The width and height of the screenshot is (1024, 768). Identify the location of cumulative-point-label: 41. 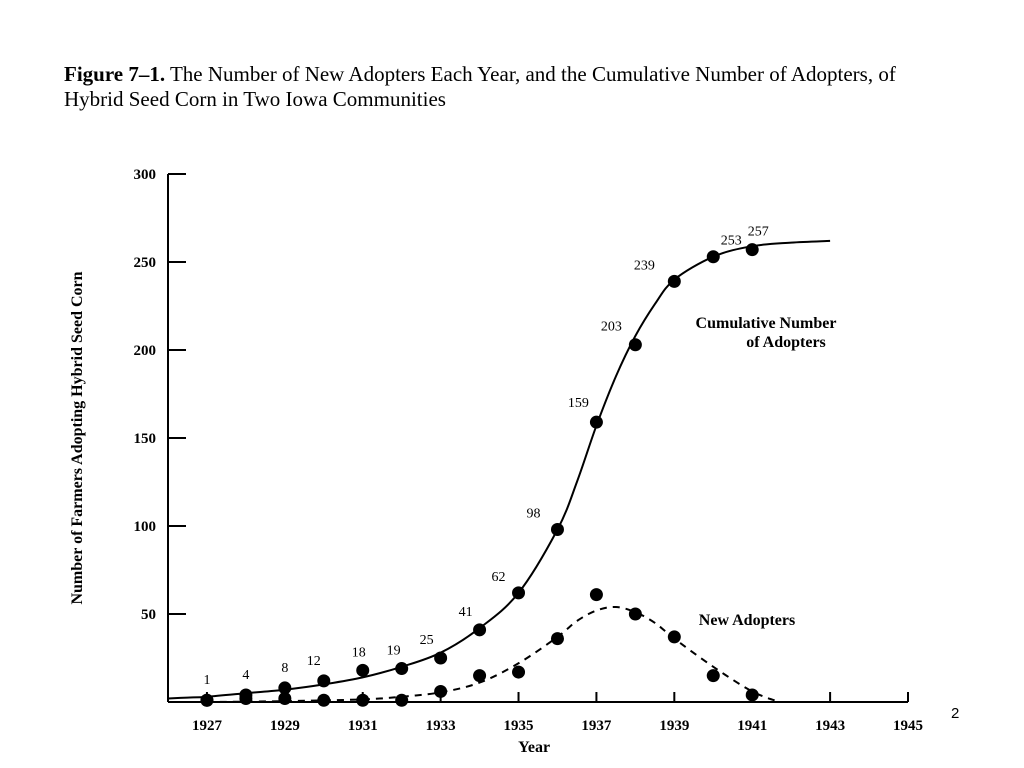
(466, 612).